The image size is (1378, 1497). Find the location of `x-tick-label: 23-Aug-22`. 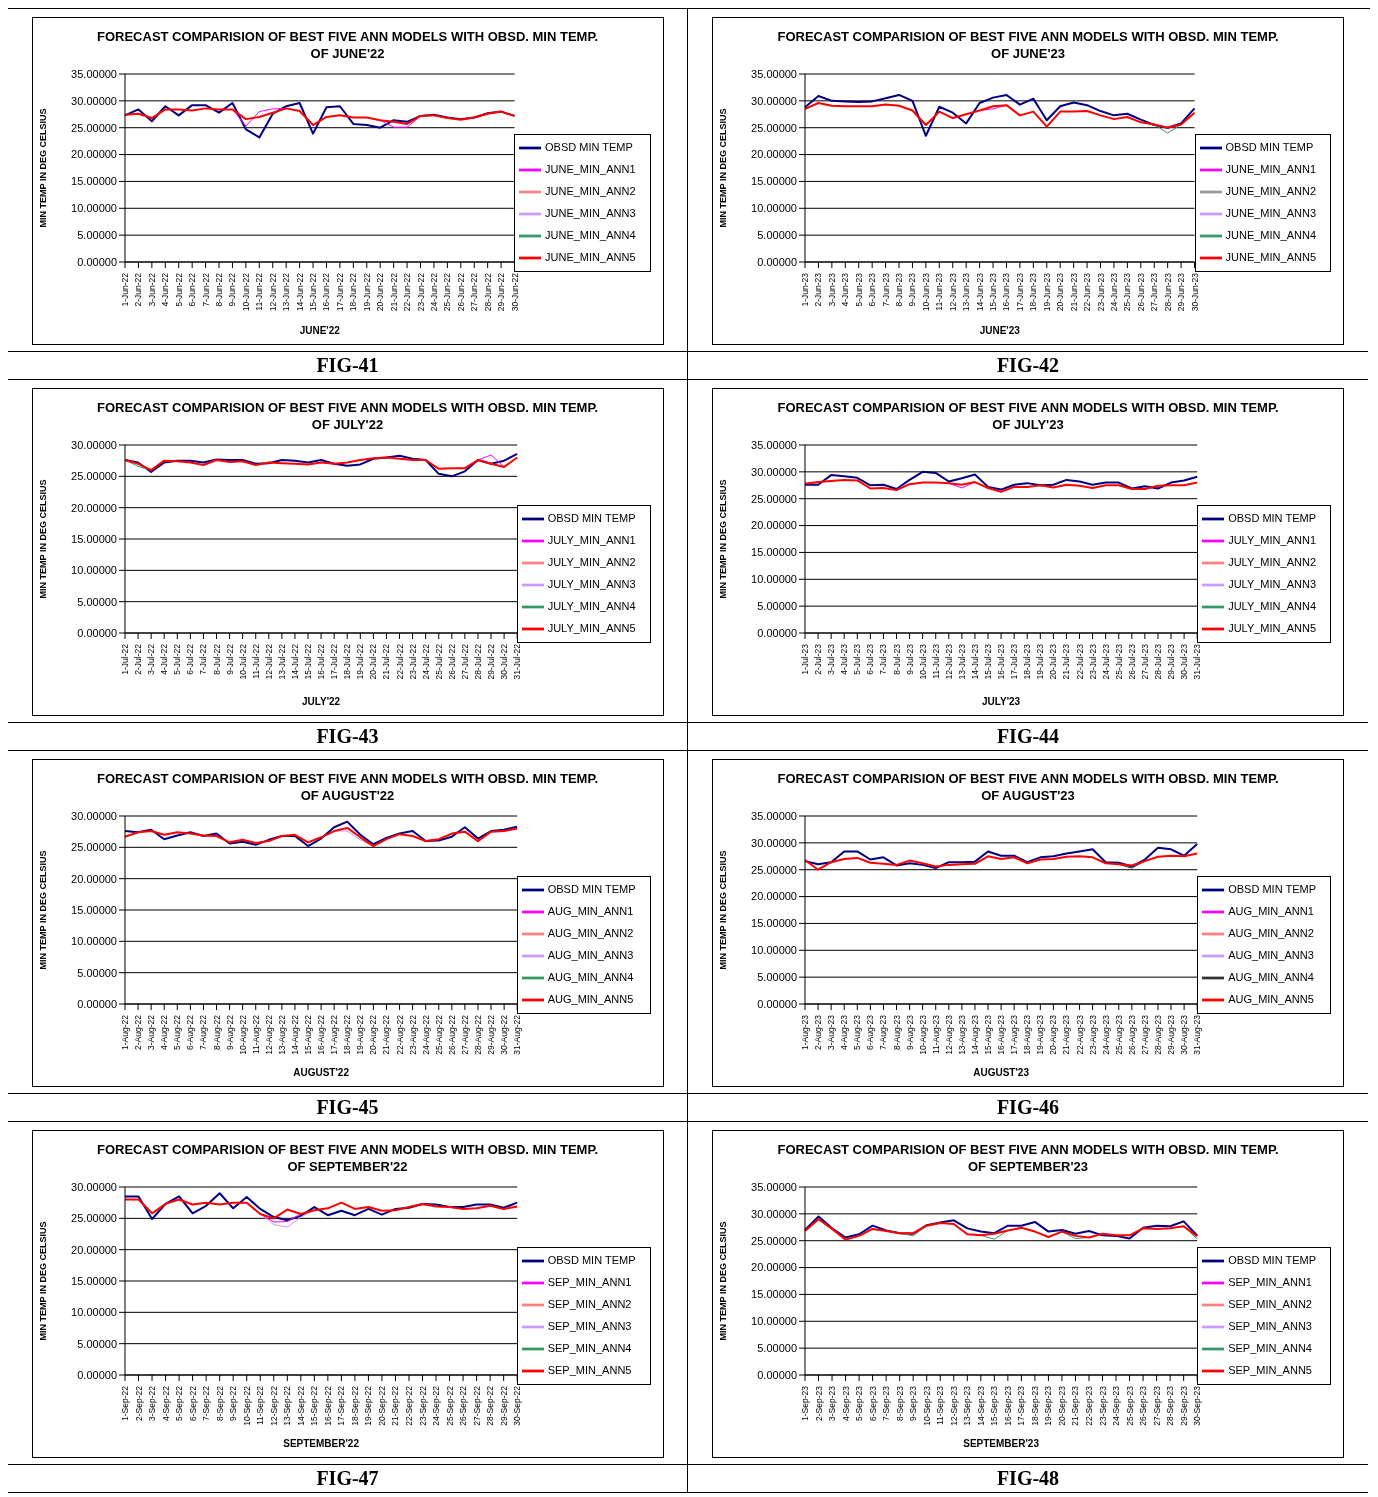

x-tick-label: 23-Aug-22 is located at coordinates (412, 1034).